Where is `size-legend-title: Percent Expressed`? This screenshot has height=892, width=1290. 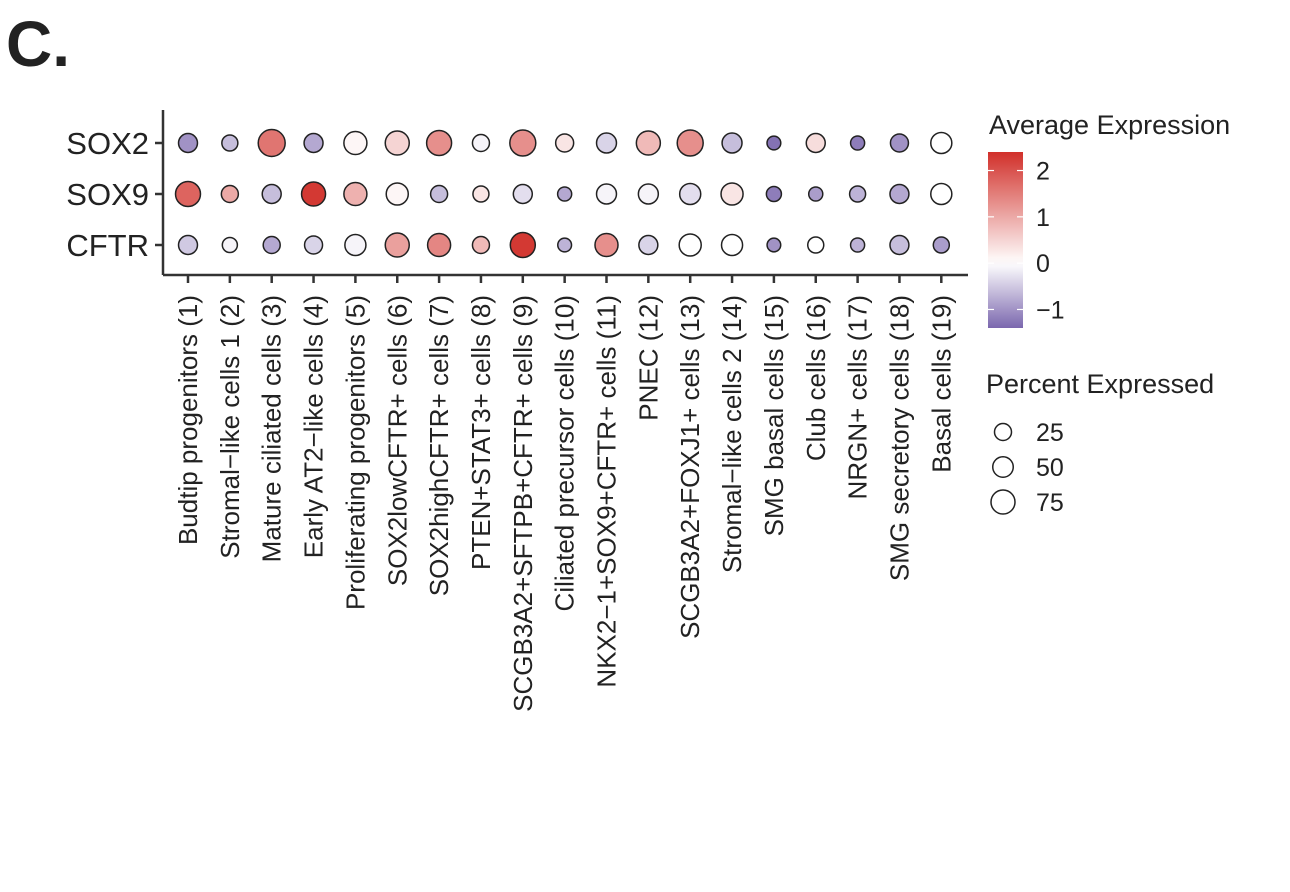
size-legend-title: Percent Expressed is located at coordinates (1100, 384).